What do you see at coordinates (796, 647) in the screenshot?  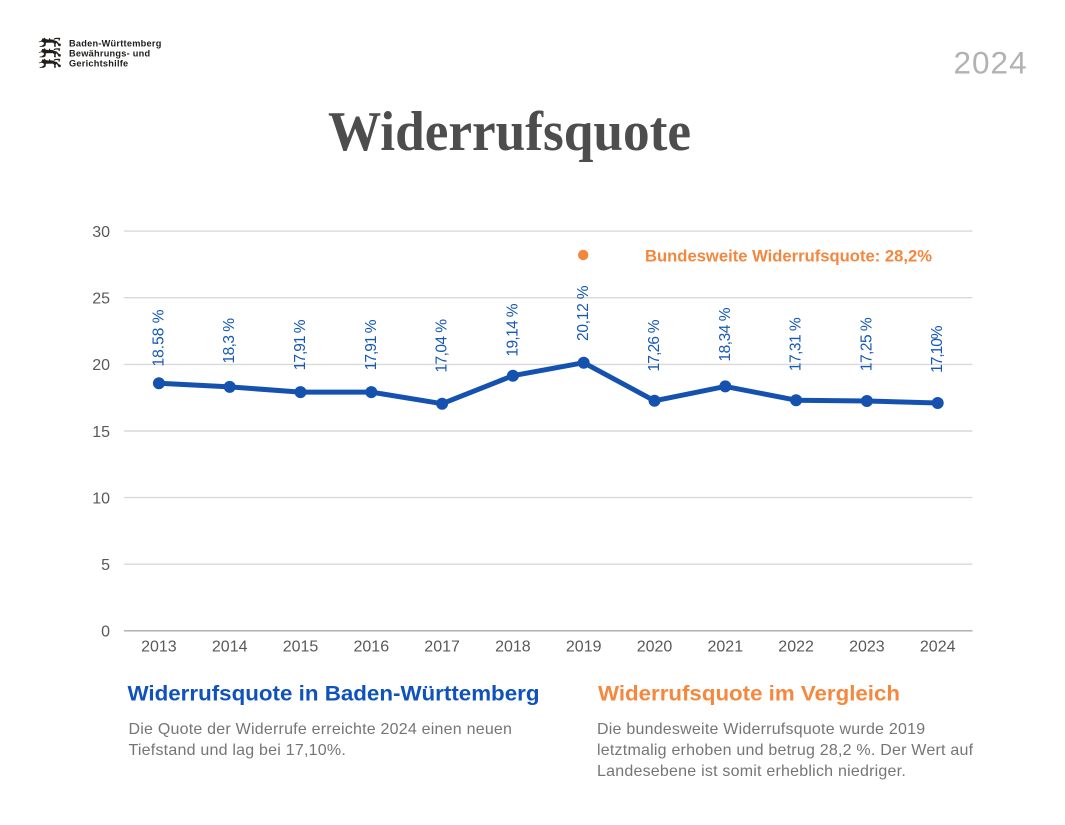 I see `svg-text: 2022` at bounding box center [796, 647].